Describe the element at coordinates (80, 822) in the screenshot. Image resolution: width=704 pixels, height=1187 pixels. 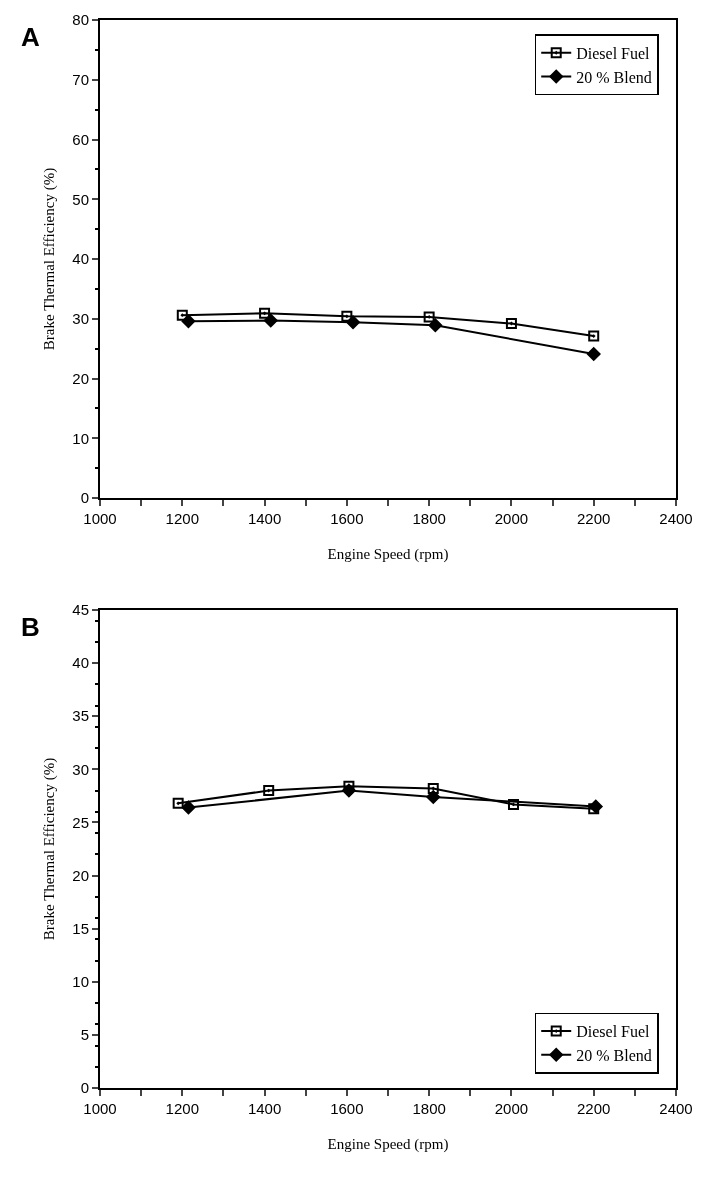
I see `y-tick-label: 25` at that location.